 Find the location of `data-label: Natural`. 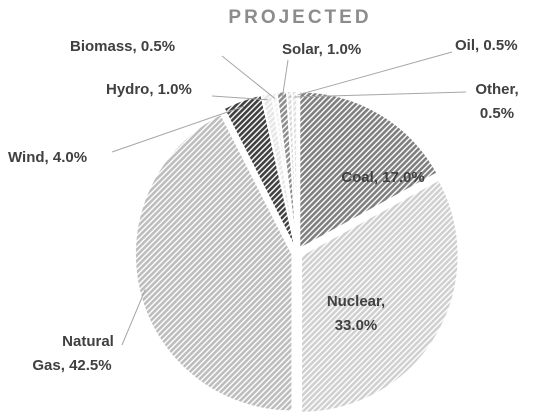

data-label: Natural is located at coordinates (88, 341).